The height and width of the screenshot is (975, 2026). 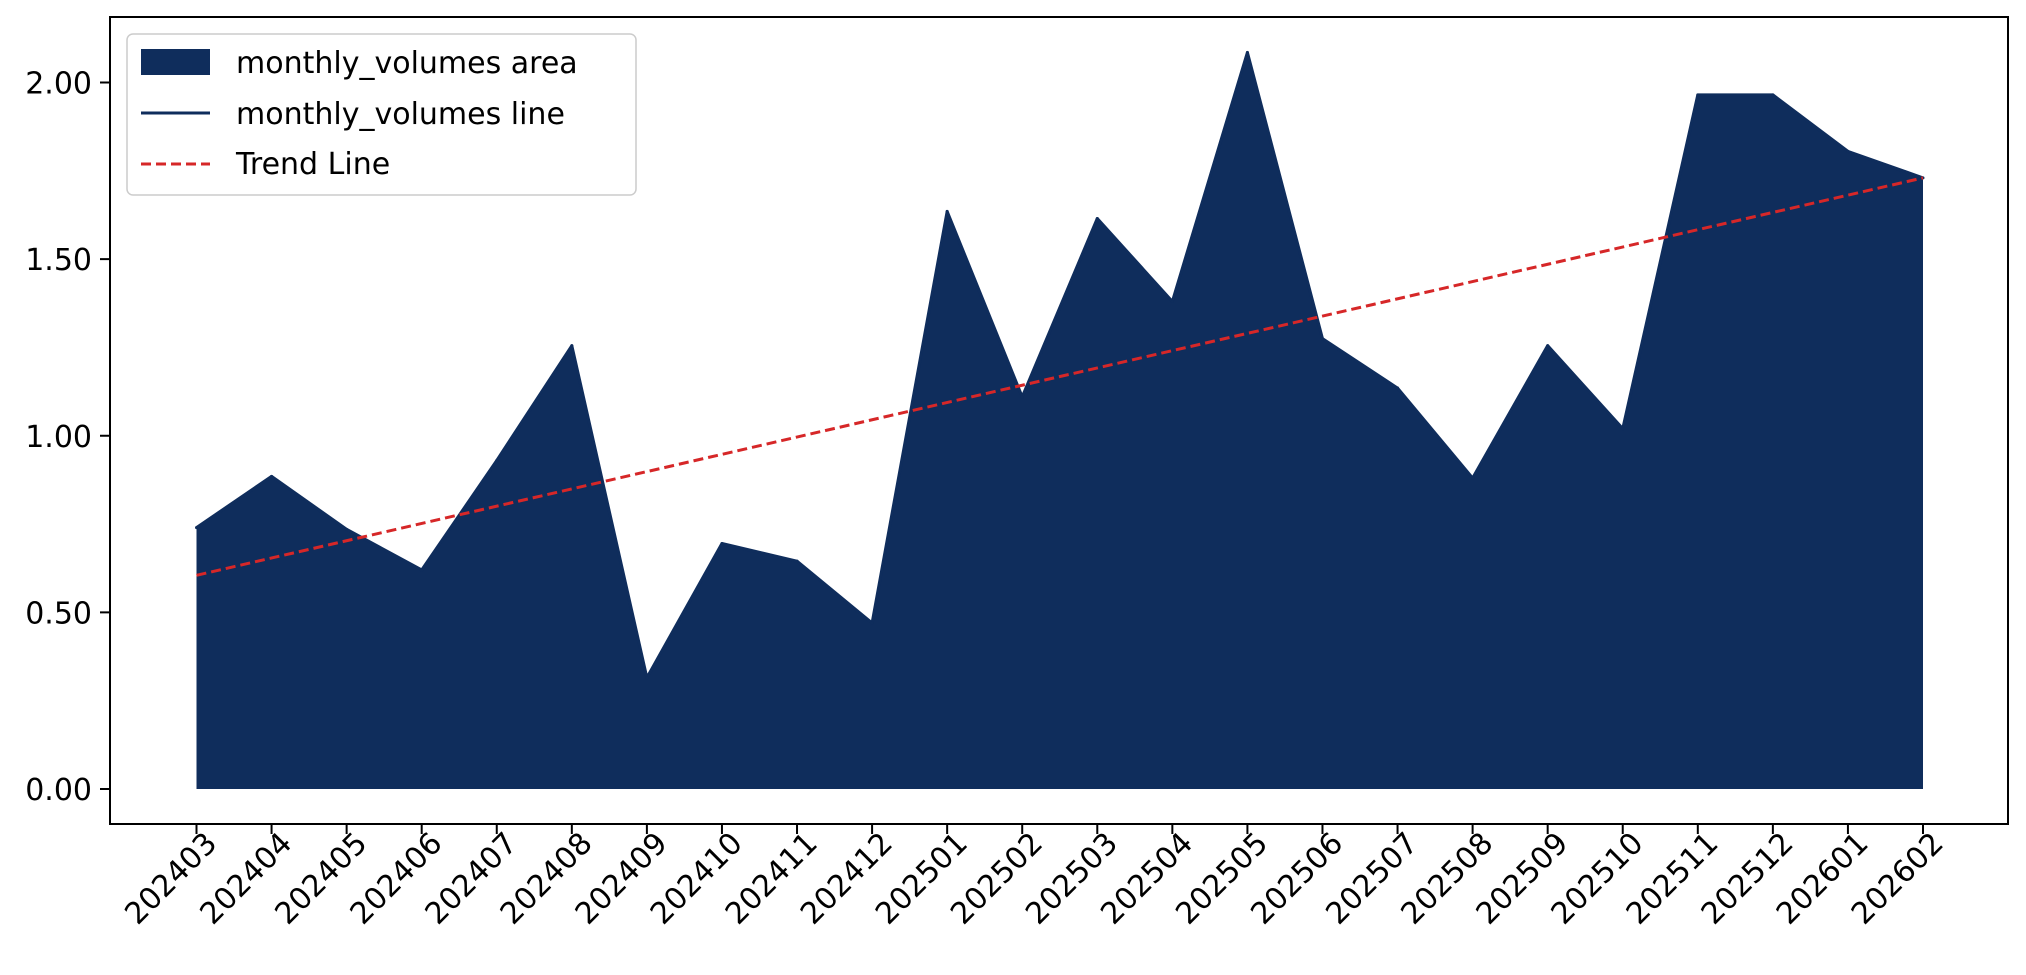 I want to click on y-axis: 0.00 0.50 1.00 1.50 2.00, so click(x=67, y=437).